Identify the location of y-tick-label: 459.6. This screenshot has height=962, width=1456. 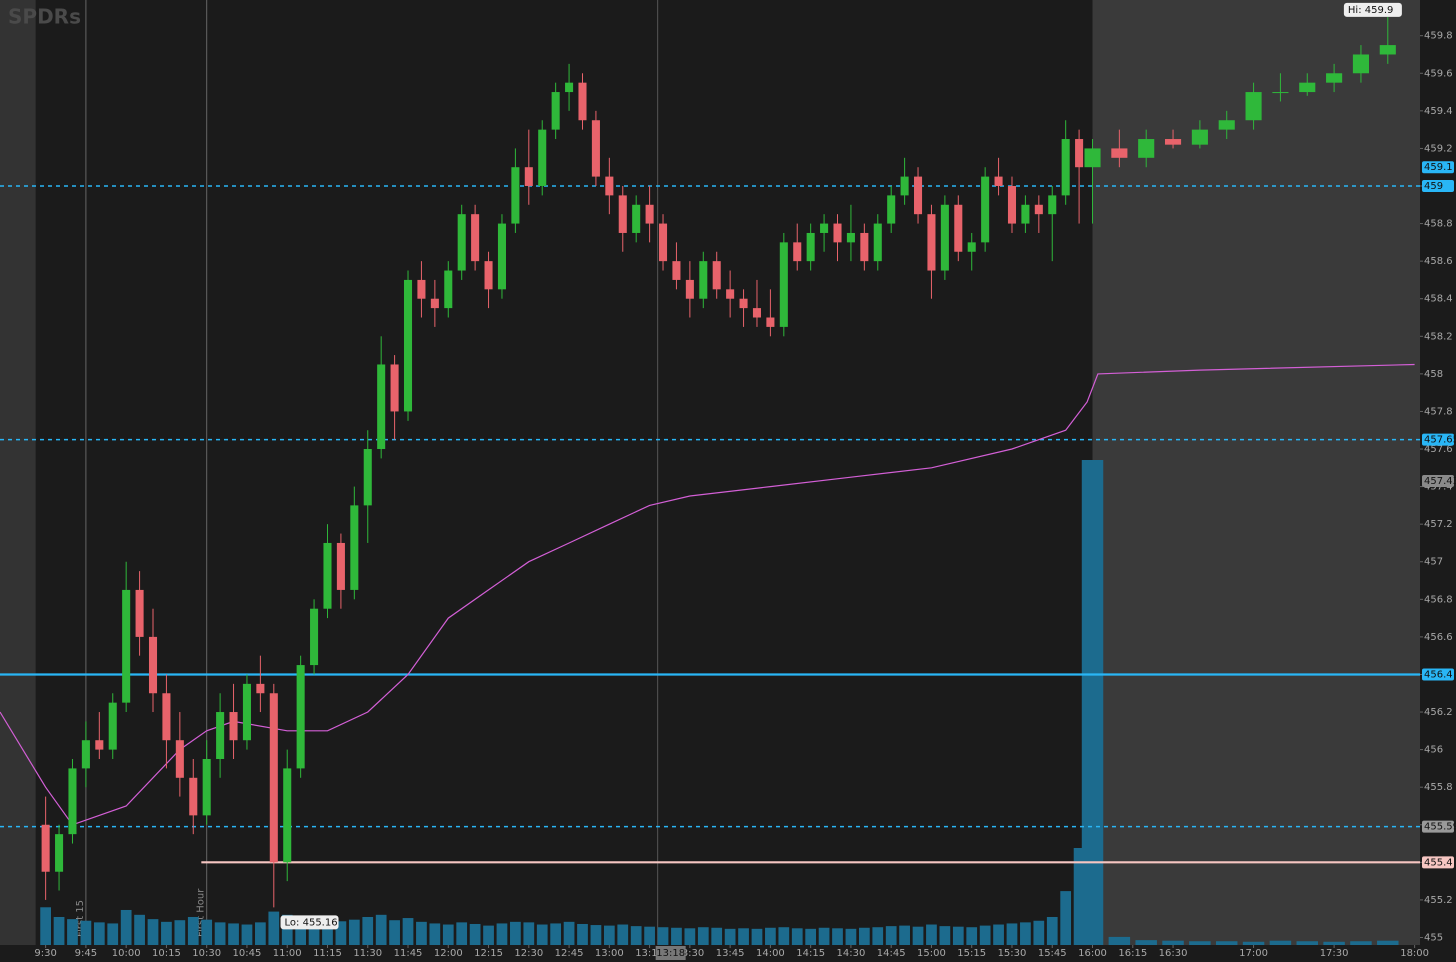
(1438, 73).